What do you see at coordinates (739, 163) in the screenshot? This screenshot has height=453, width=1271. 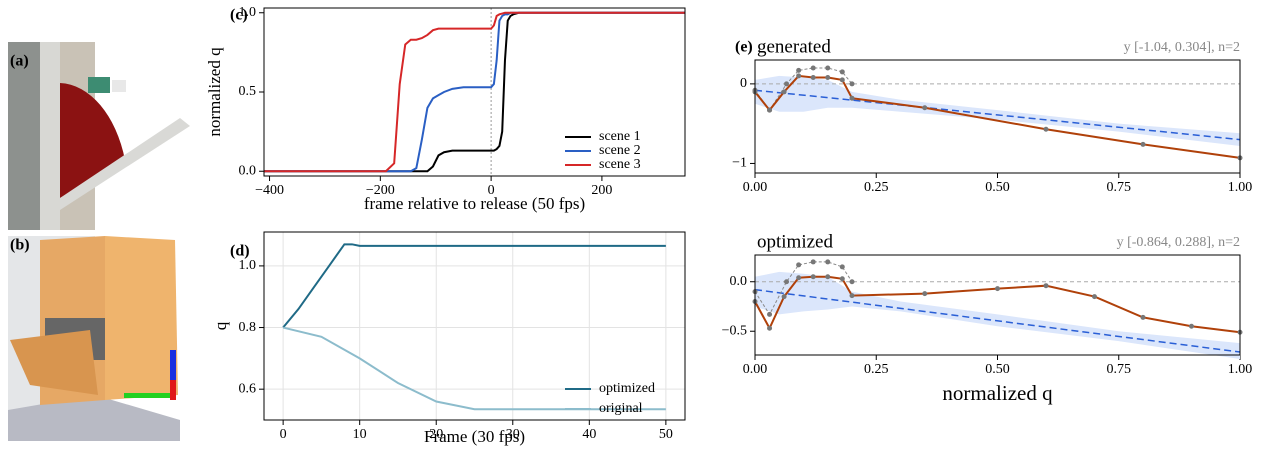 I see `y-tick-label: −1` at bounding box center [739, 163].